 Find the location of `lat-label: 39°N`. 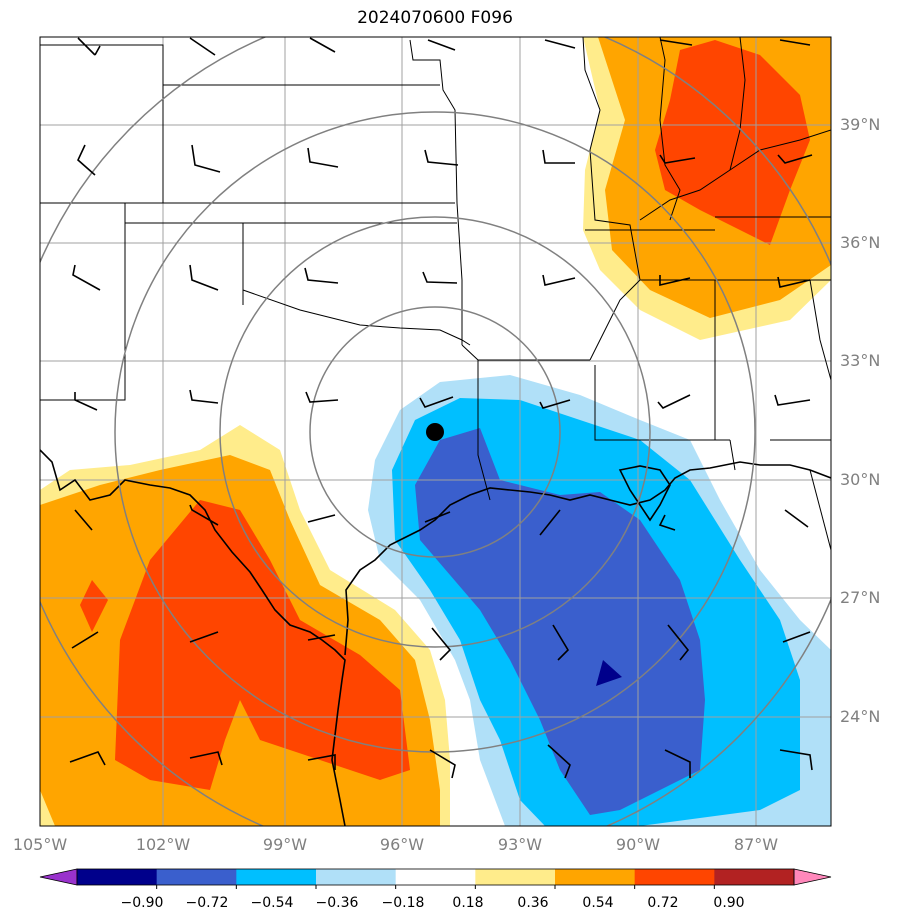

lat-label: 39°N is located at coordinates (860, 124).